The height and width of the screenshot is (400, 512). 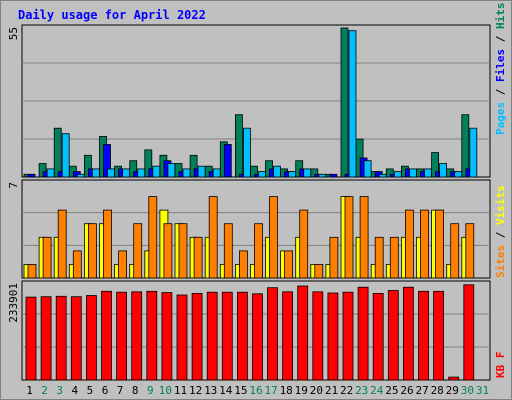 What do you see at coordinates (13, 185) in the screenshot?
I see `sites-visits-ymax-label: 7` at bounding box center [13, 185].